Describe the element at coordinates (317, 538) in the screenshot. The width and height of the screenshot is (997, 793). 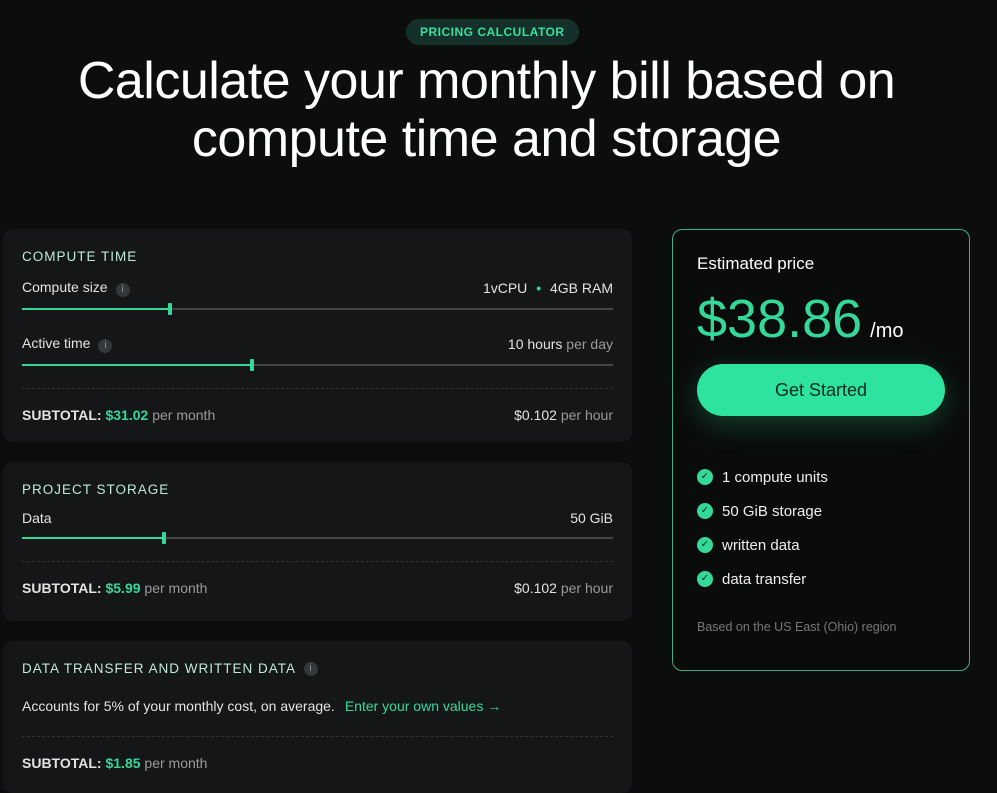
I see `storage-slider` at that location.